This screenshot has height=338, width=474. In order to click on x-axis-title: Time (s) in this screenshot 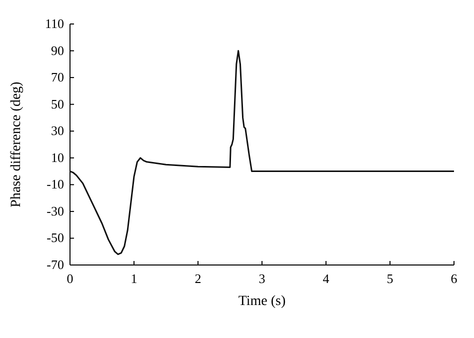, I will do `click(262, 301)`.